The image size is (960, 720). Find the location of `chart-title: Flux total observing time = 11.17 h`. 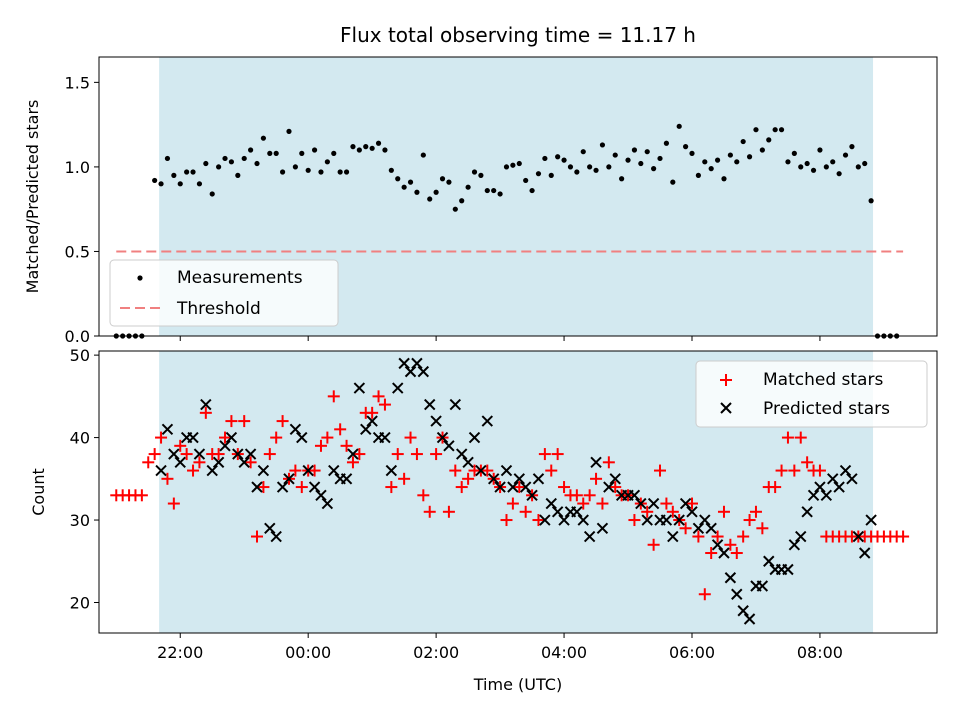

chart-title: Flux total observing time = 11.17 h is located at coordinates (518, 35).